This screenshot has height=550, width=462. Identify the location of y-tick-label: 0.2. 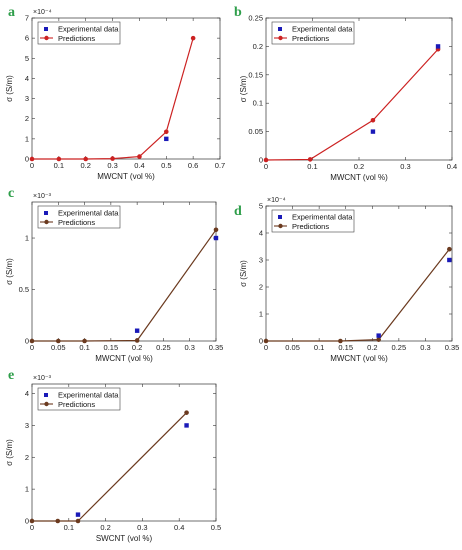
(258, 46).